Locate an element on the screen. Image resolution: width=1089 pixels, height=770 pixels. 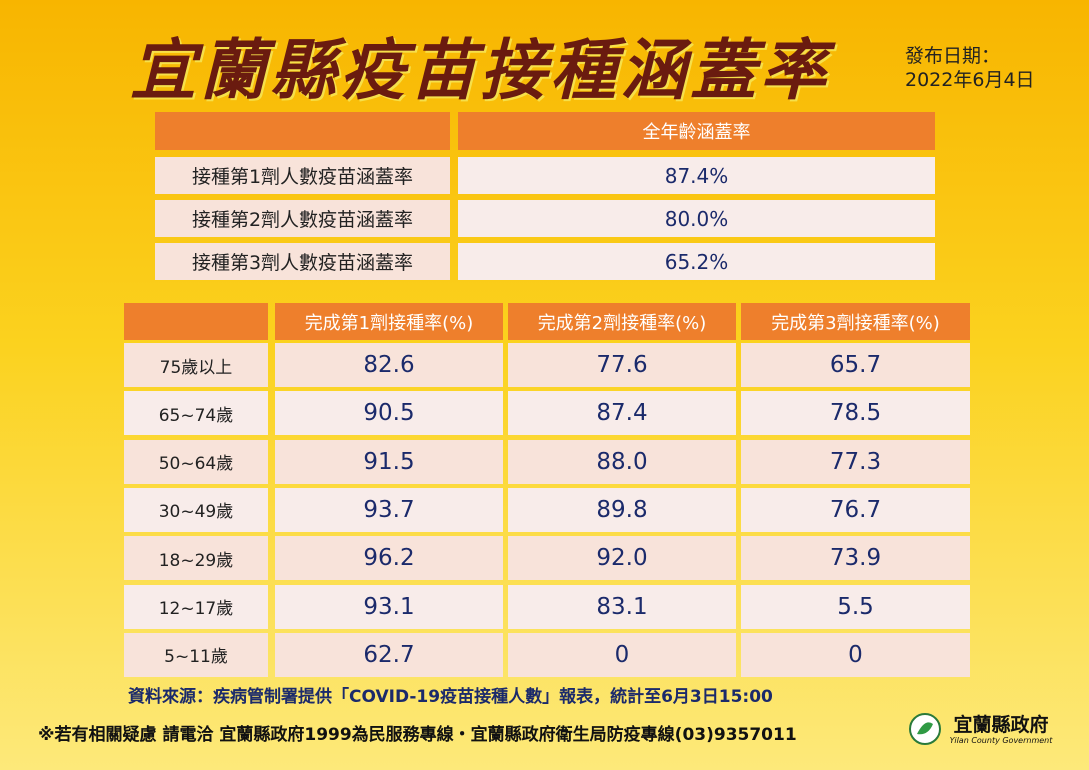
row-value: 87.4 is located at coordinates (622, 413).